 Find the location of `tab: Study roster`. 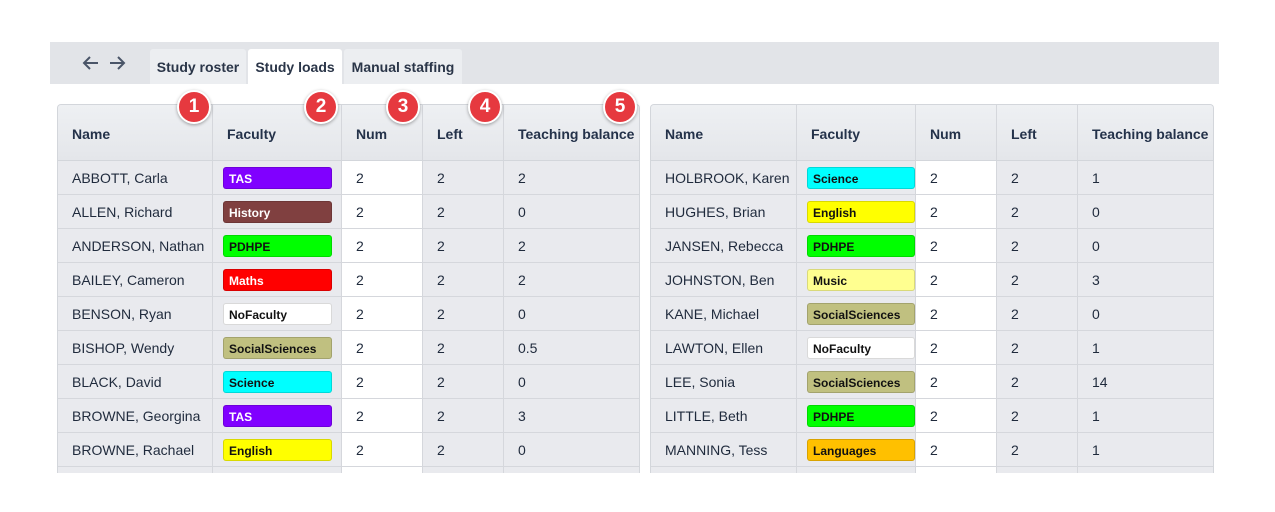

tab: Study roster is located at coordinates (198, 66).